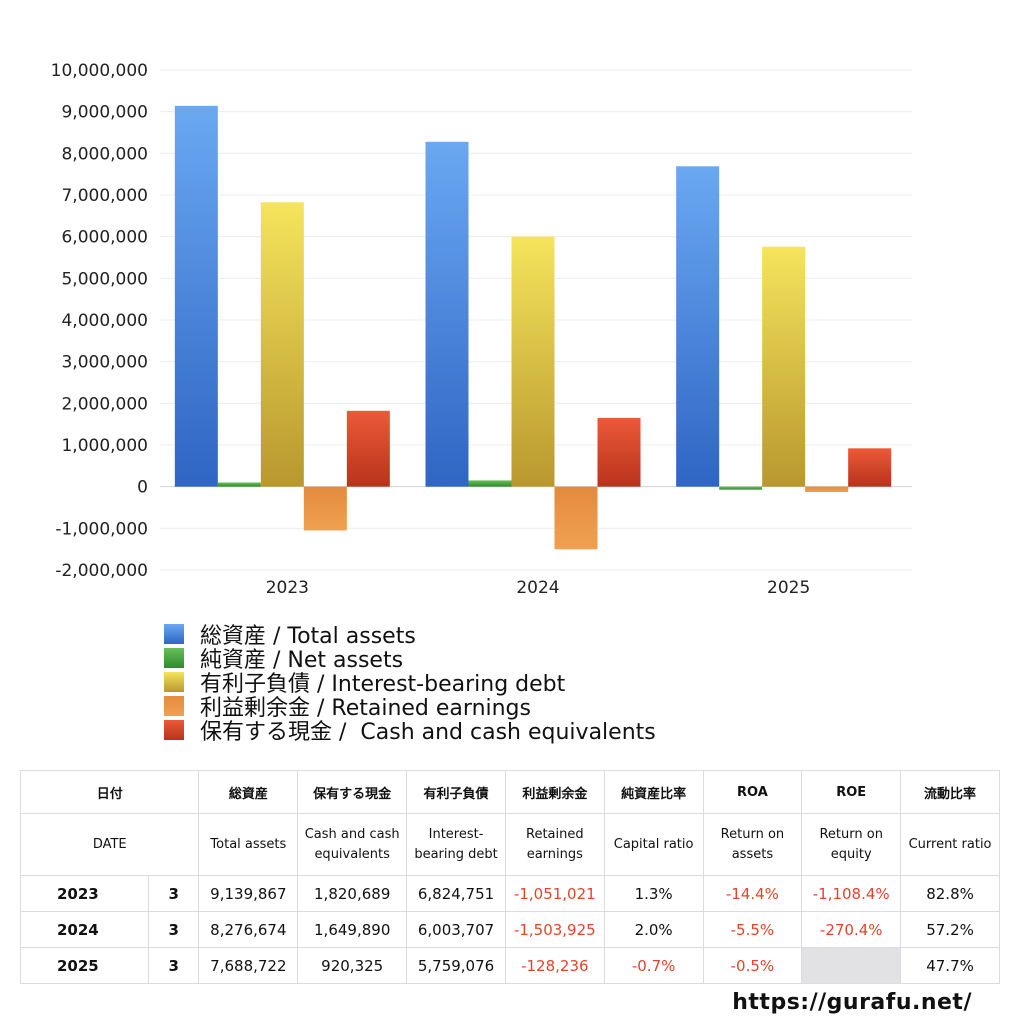 Image resolution: width=1024 pixels, height=1024 pixels. What do you see at coordinates (456, 929) in the screenshot?
I see `table-cell: 6,003,707` at bounding box center [456, 929].